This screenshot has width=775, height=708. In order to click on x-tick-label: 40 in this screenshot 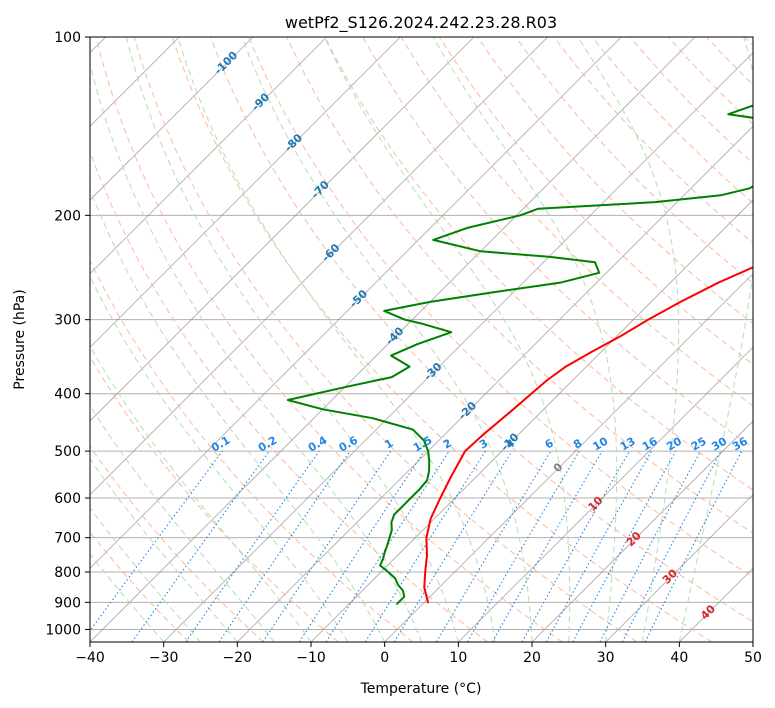, I will do `click(679, 658)`.